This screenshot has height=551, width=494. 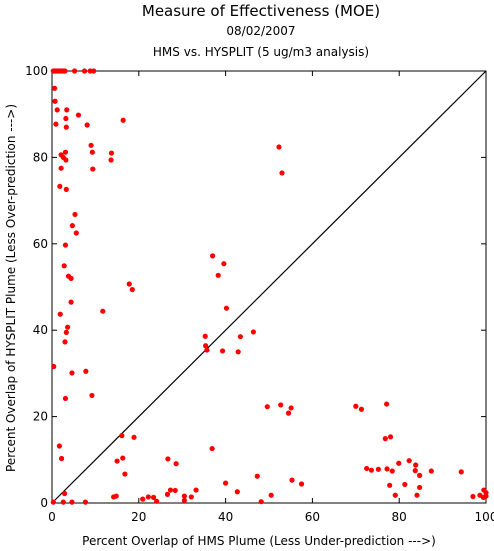 What do you see at coordinates (36, 71) in the screenshot?
I see `y-tick-label: 100` at bounding box center [36, 71].